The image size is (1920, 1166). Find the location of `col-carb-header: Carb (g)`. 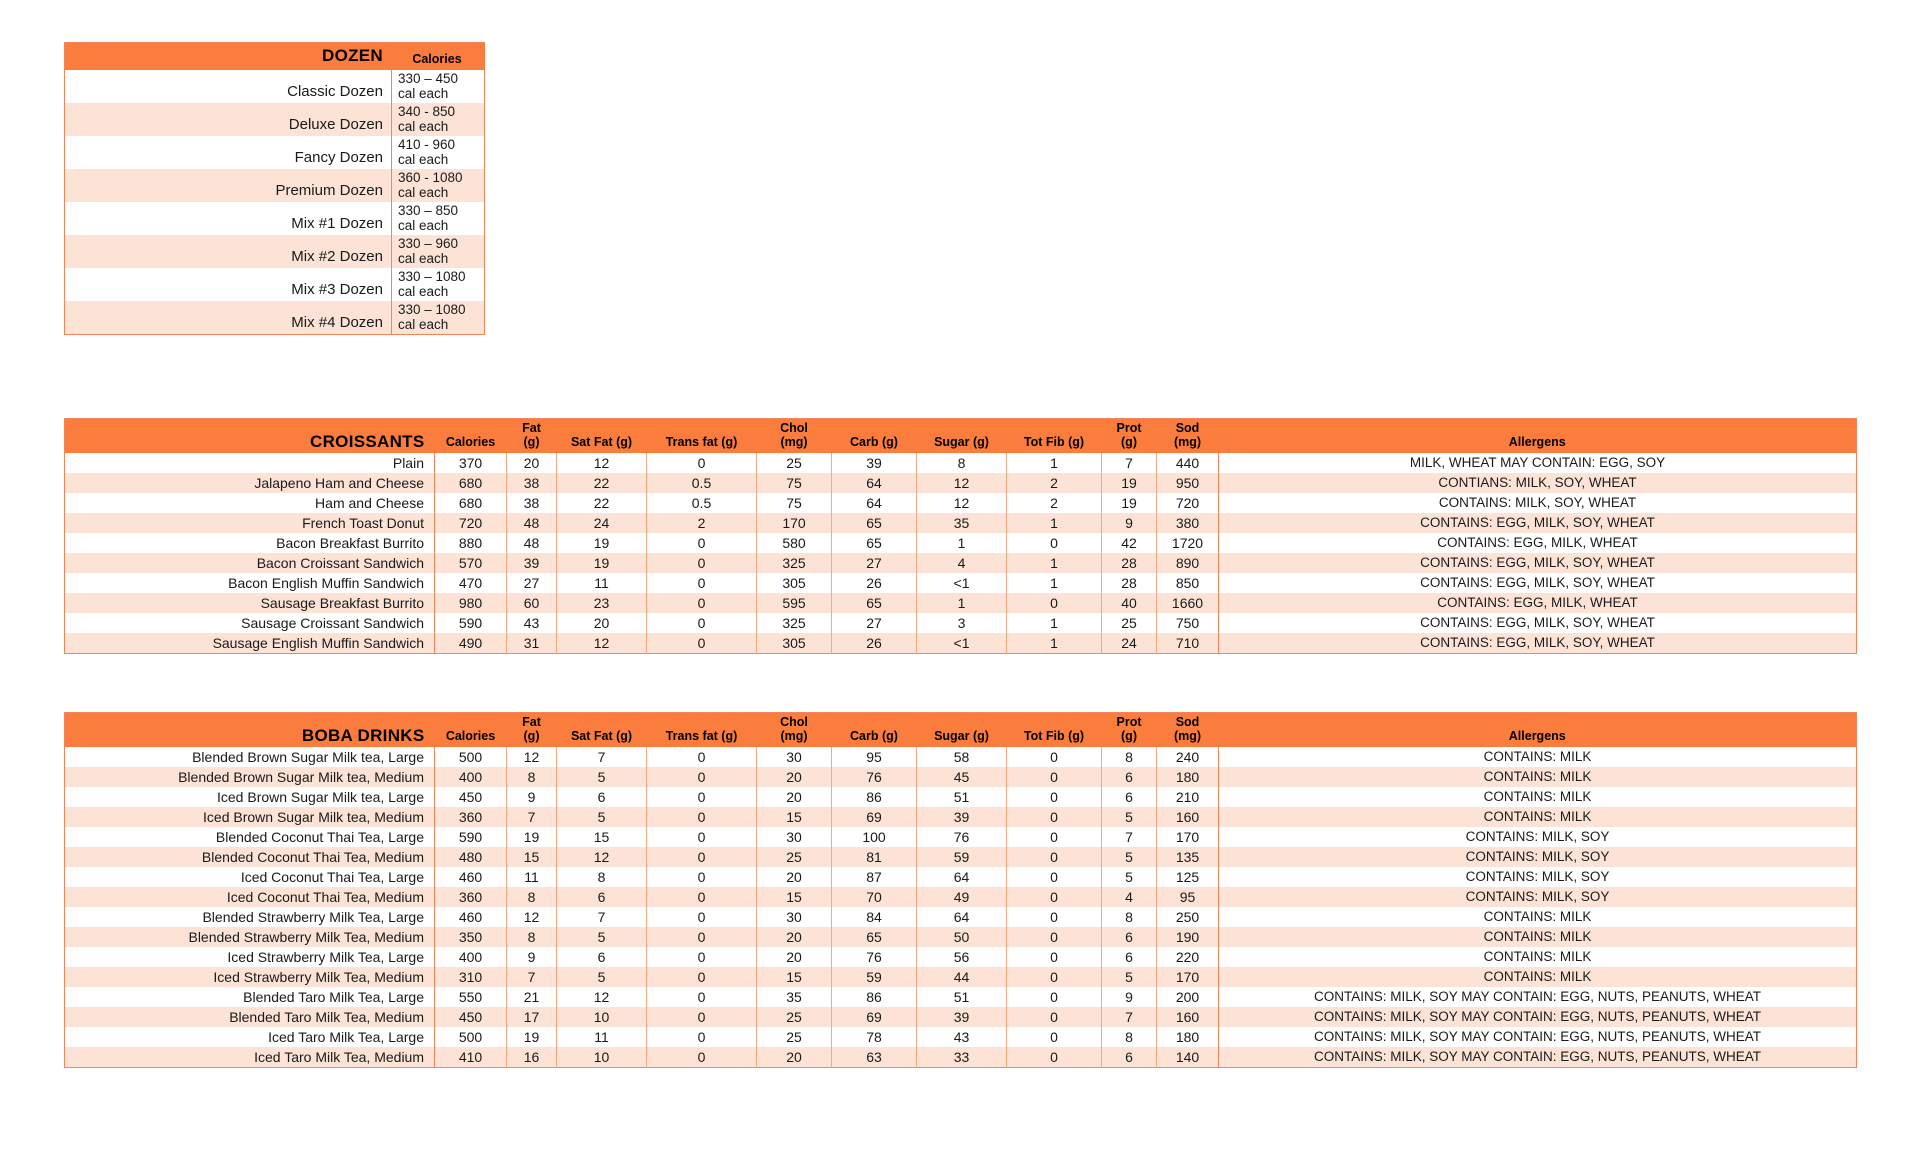

col-carb-header: Carb (g) is located at coordinates (874, 729).